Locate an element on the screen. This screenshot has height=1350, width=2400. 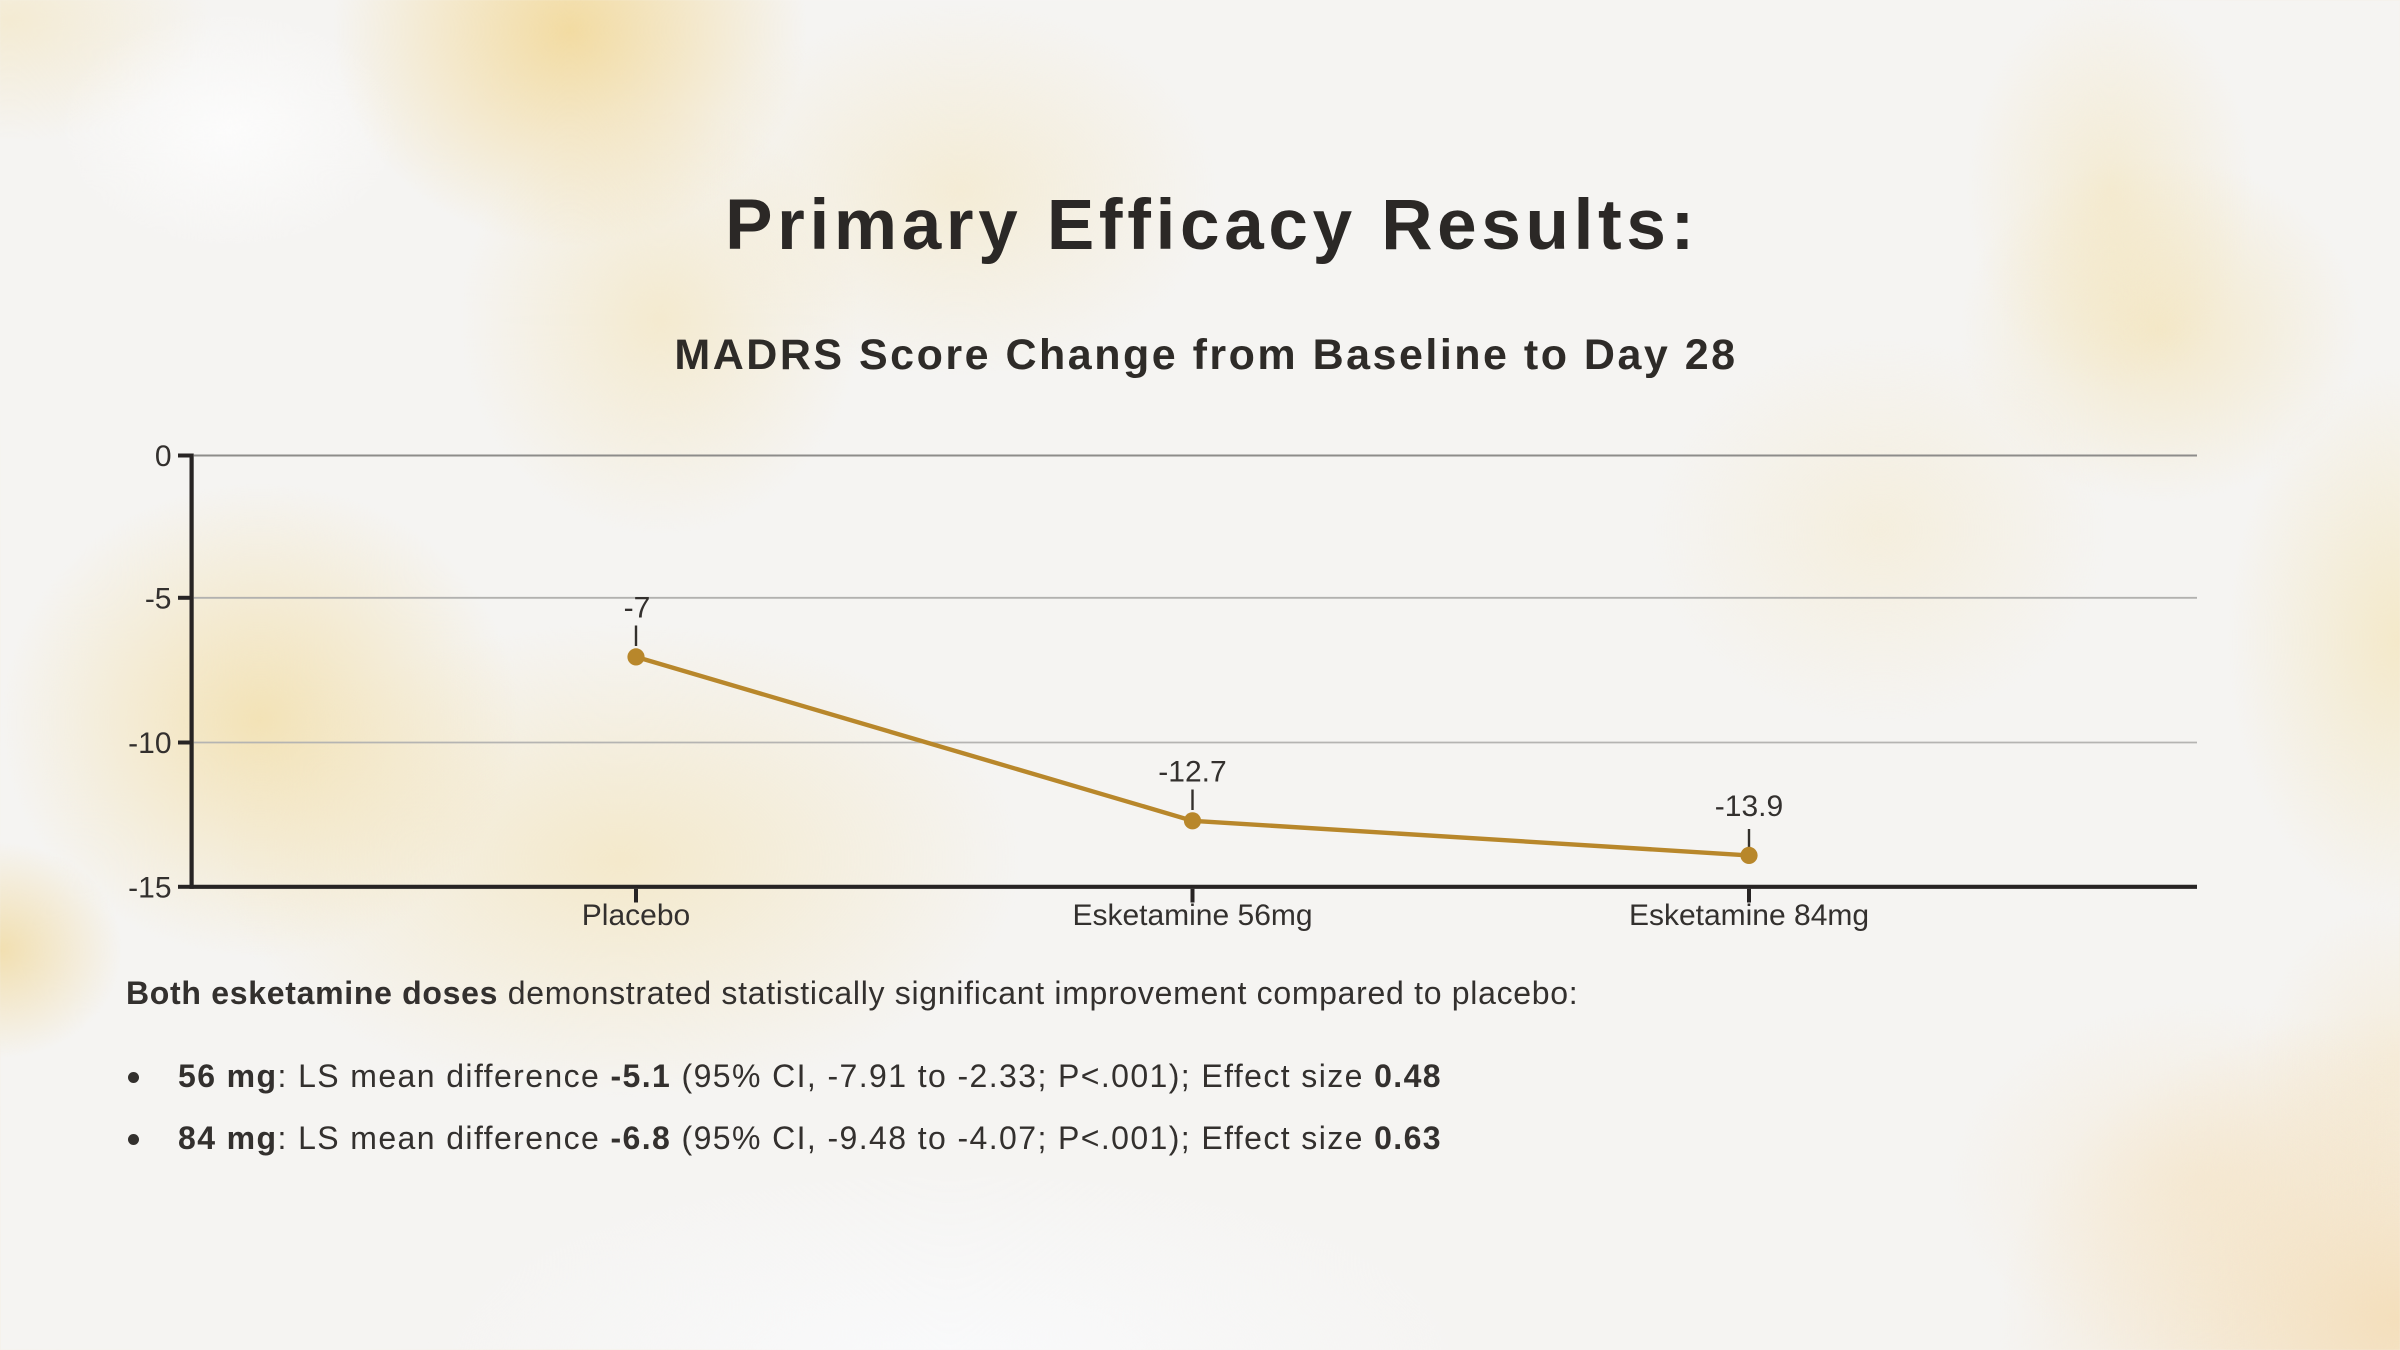
svg-text: -13.9 is located at coordinates (1749, 806).